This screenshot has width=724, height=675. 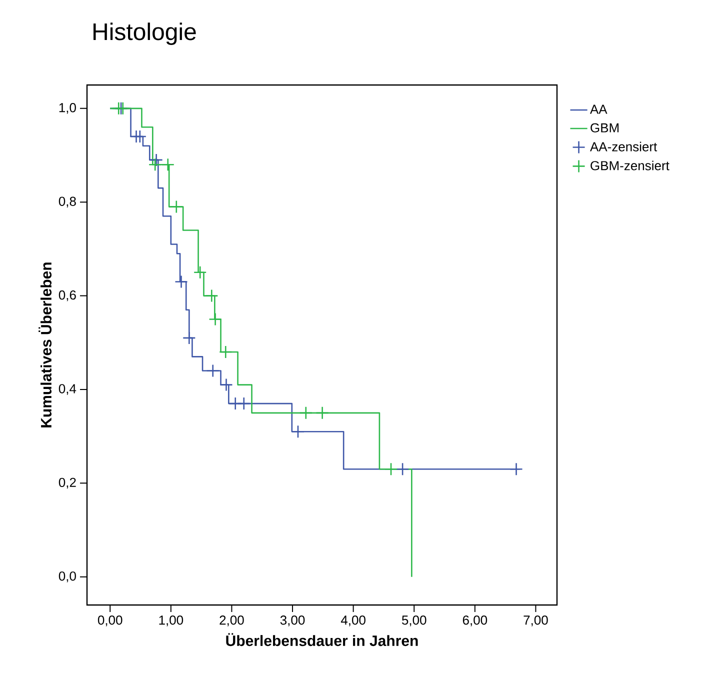 What do you see at coordinates (232, 621) in the screenshot?
I see `x-tick-label: 2,00` at bounding box center [232, 621].